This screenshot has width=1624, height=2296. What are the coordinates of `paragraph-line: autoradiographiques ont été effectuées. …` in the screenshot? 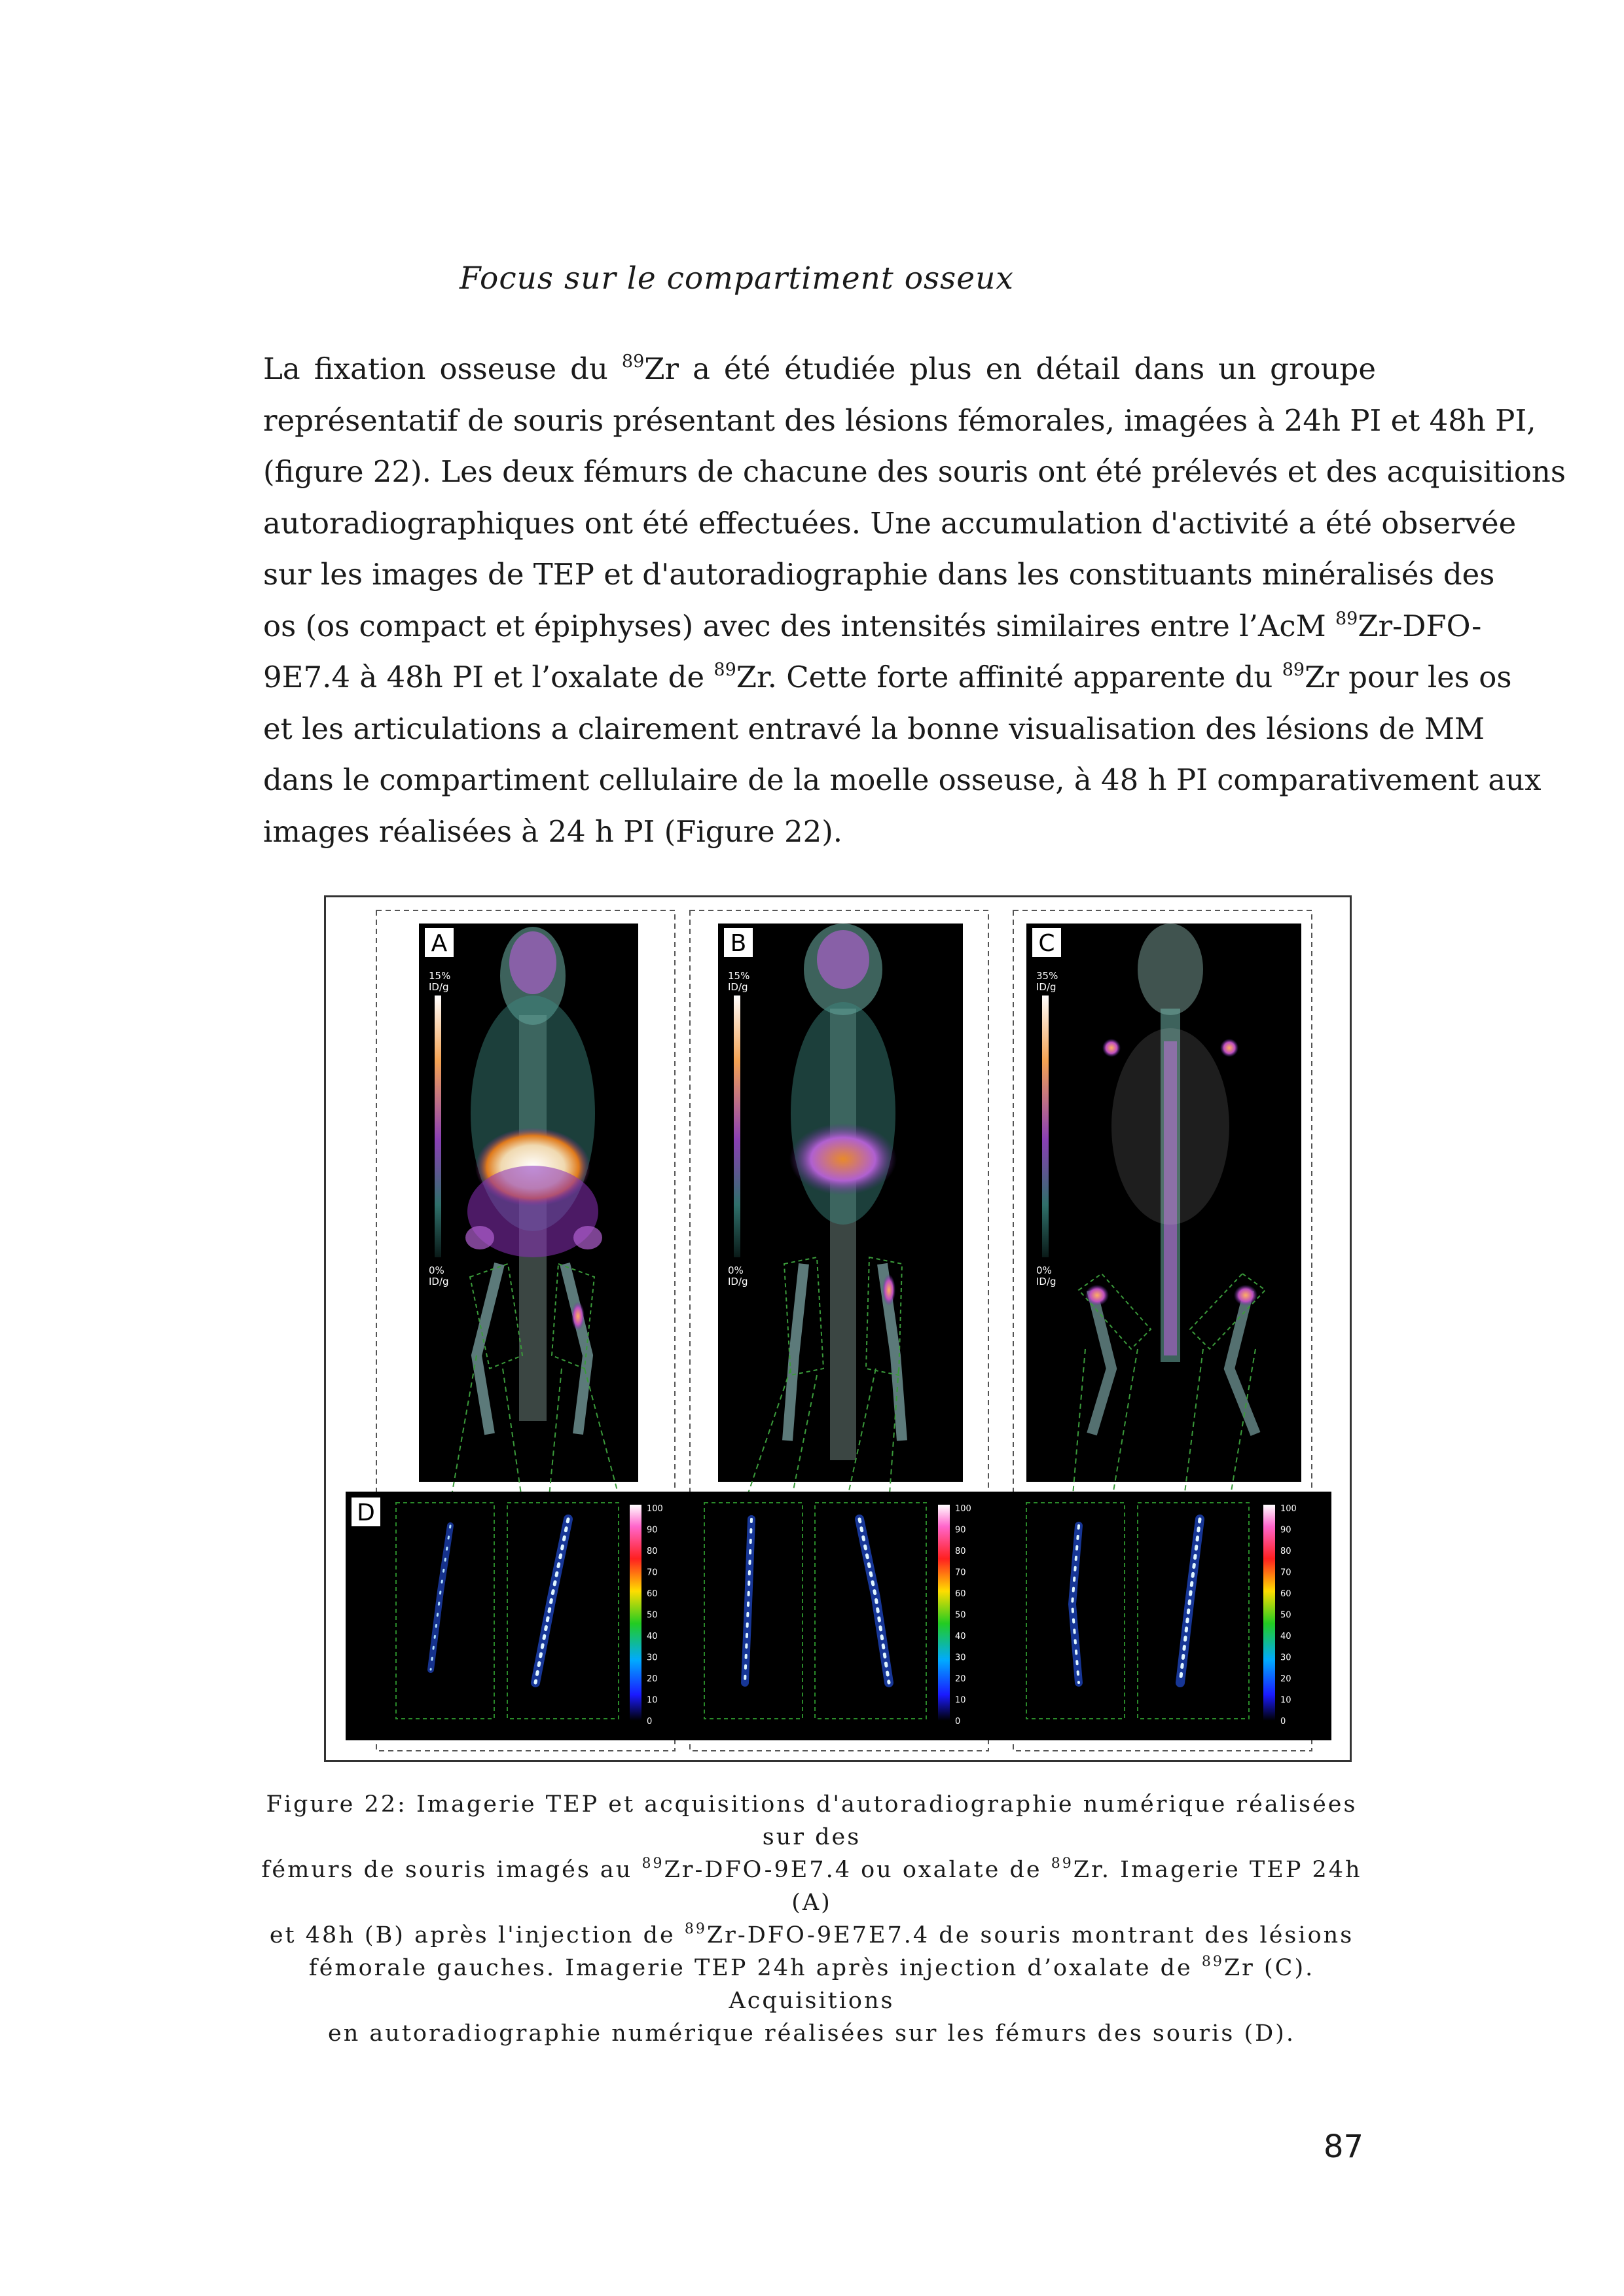 It's located at (890, 523).